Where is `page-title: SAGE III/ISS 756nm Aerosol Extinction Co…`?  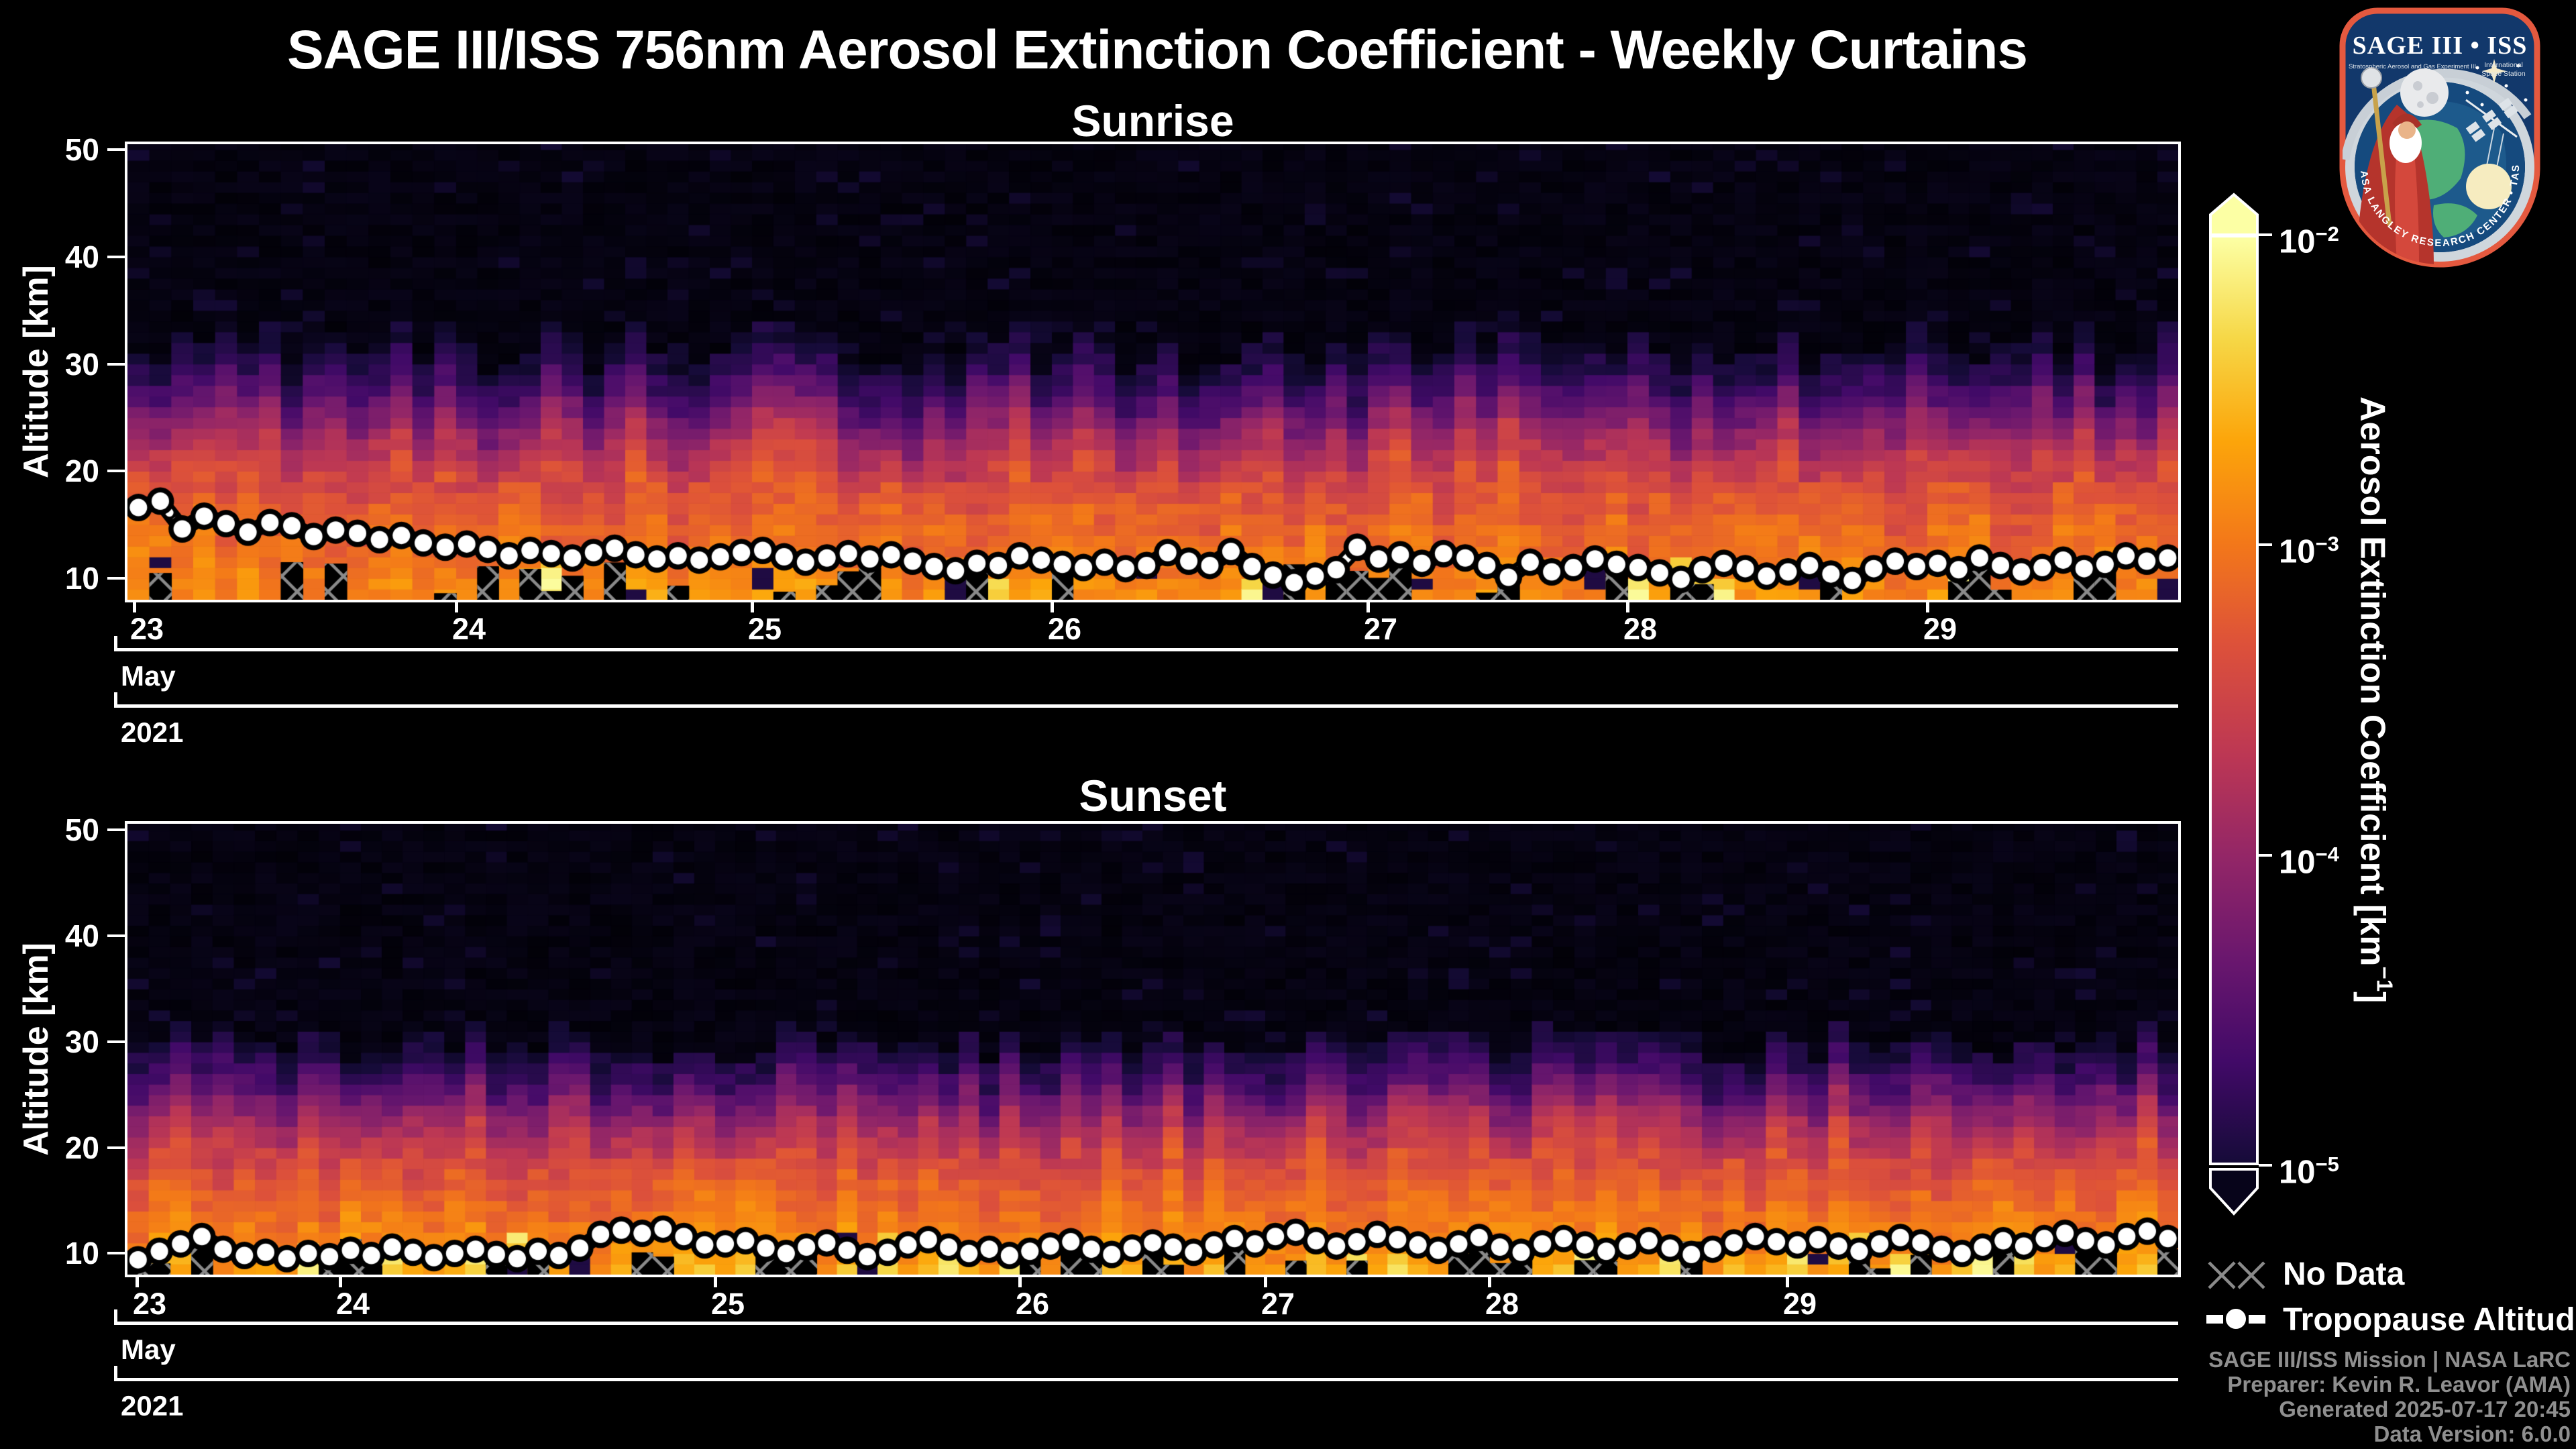
page-title: SAGE III/ISS 756nm Aerosol Extinction Co… is located at coordinates (1157, 49).